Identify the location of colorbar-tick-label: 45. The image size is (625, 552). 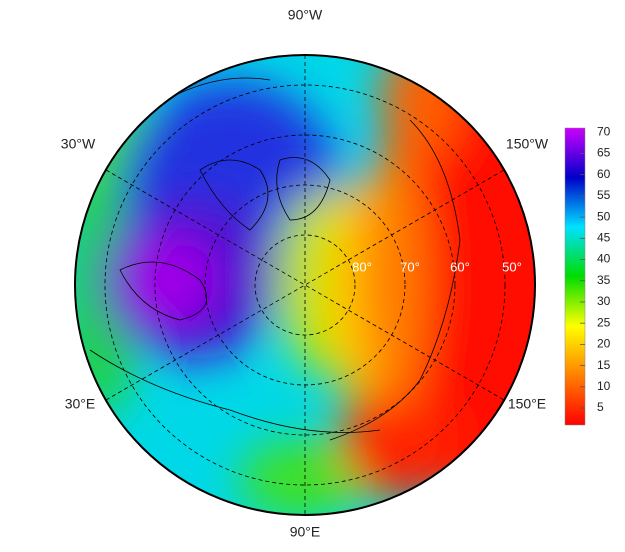
(604, 237).